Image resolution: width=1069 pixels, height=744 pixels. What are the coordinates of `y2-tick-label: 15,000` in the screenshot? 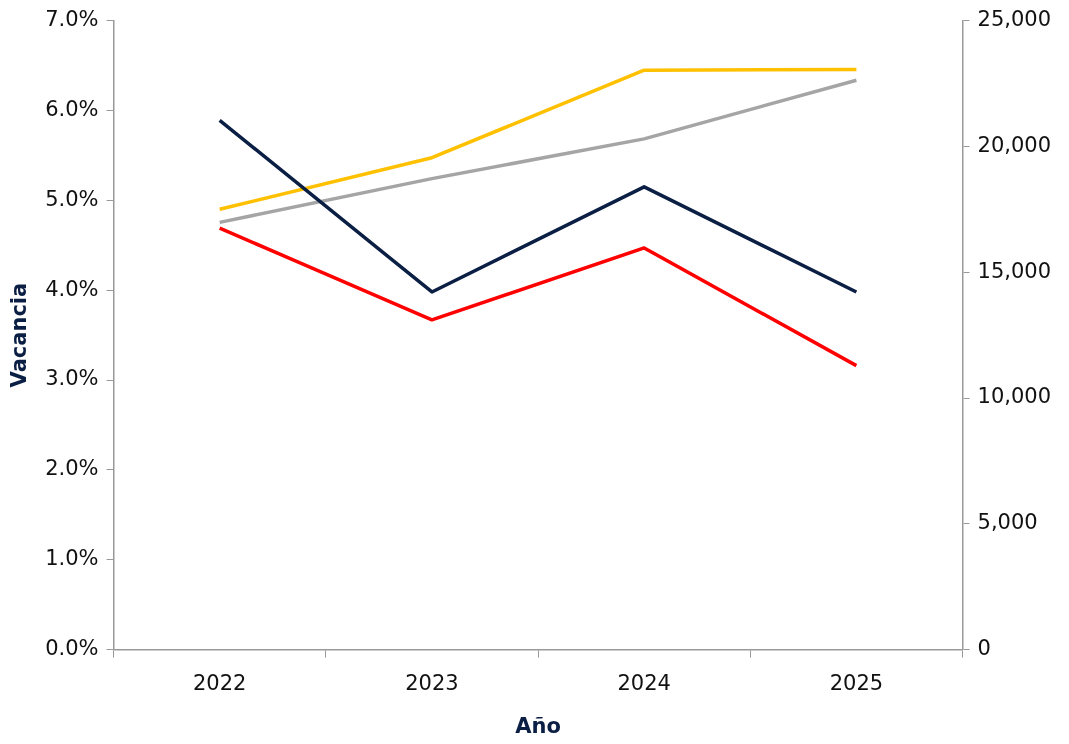 It's located at (1014, 270).